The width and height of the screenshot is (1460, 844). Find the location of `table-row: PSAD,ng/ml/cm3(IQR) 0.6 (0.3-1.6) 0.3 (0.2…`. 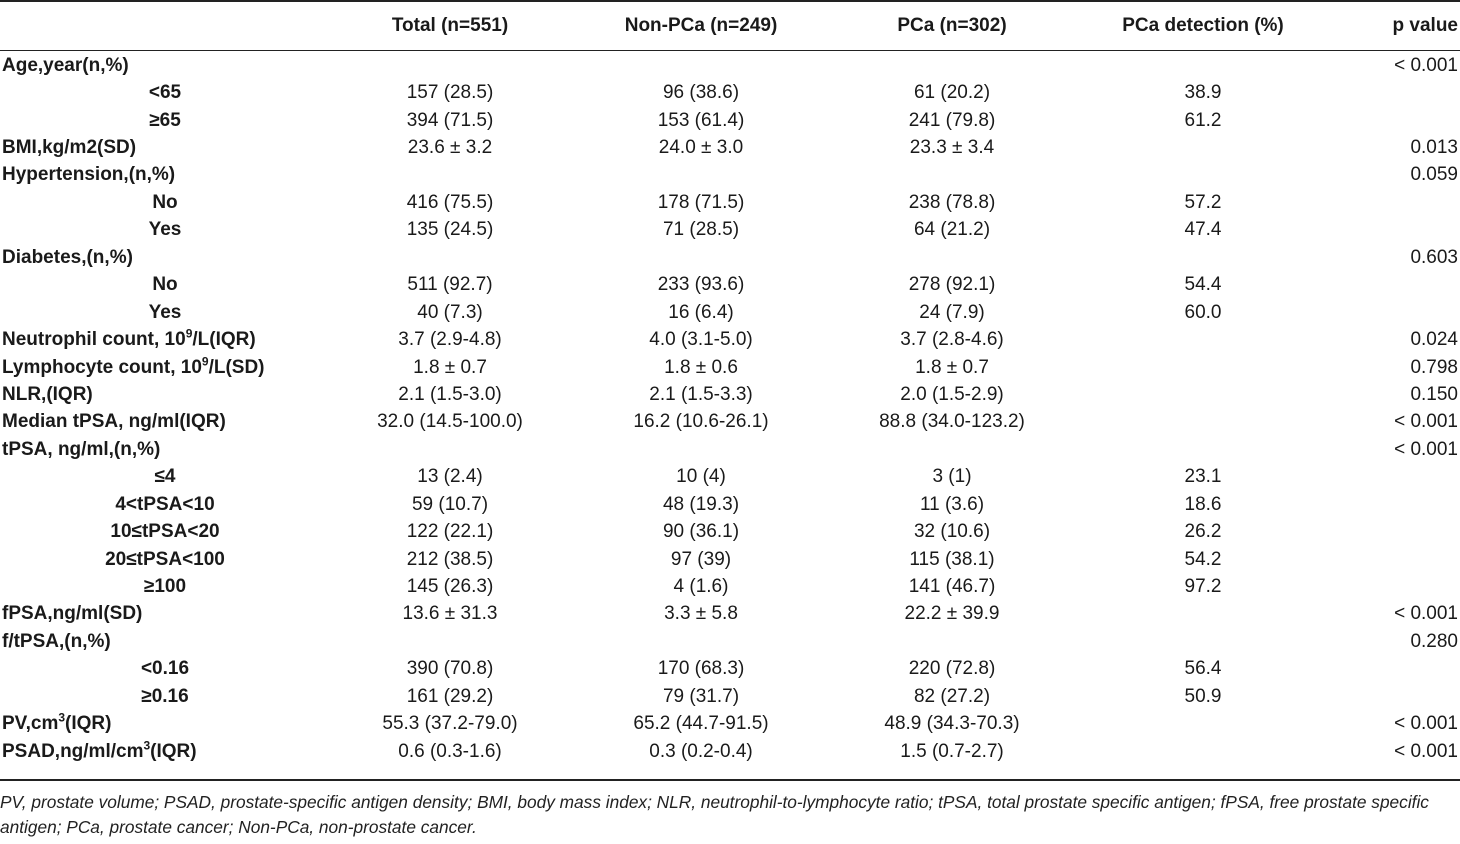

table-row: PSAD,ng/ml/cm3(IQR) 0.6 (0.3-1.6) 0.3 (0.2… is located at coordinates (730, 751).